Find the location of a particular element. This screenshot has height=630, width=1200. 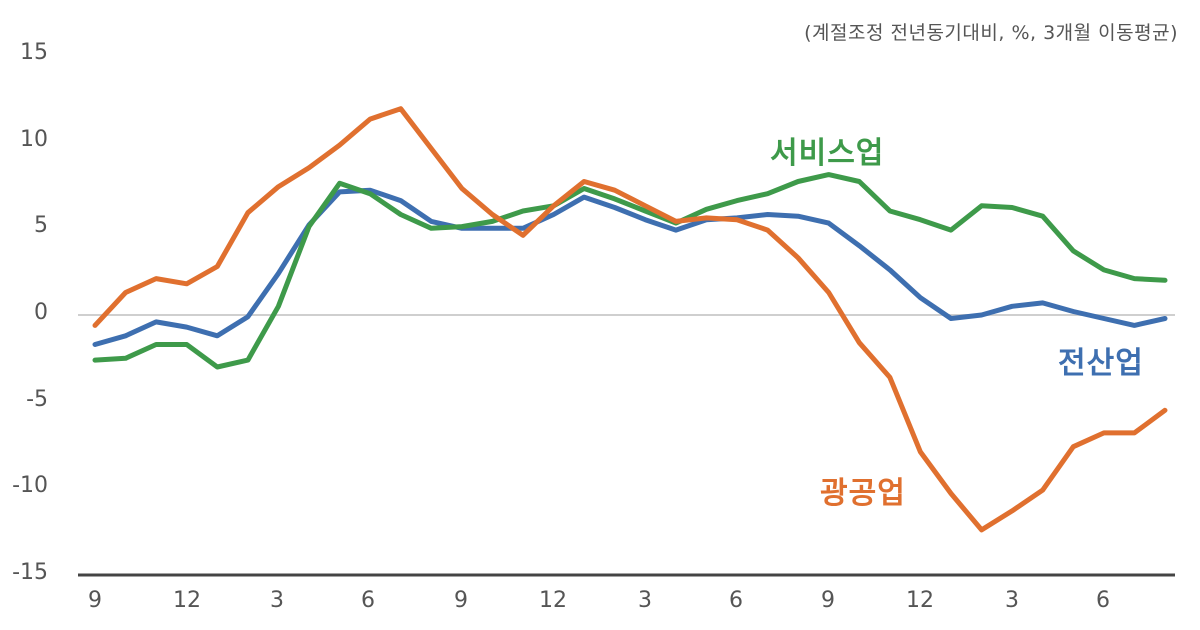

chart-subtitle: (계절조정 전년동기대비, %, 3개월 이동평균) is located at coordinates (991, 33).